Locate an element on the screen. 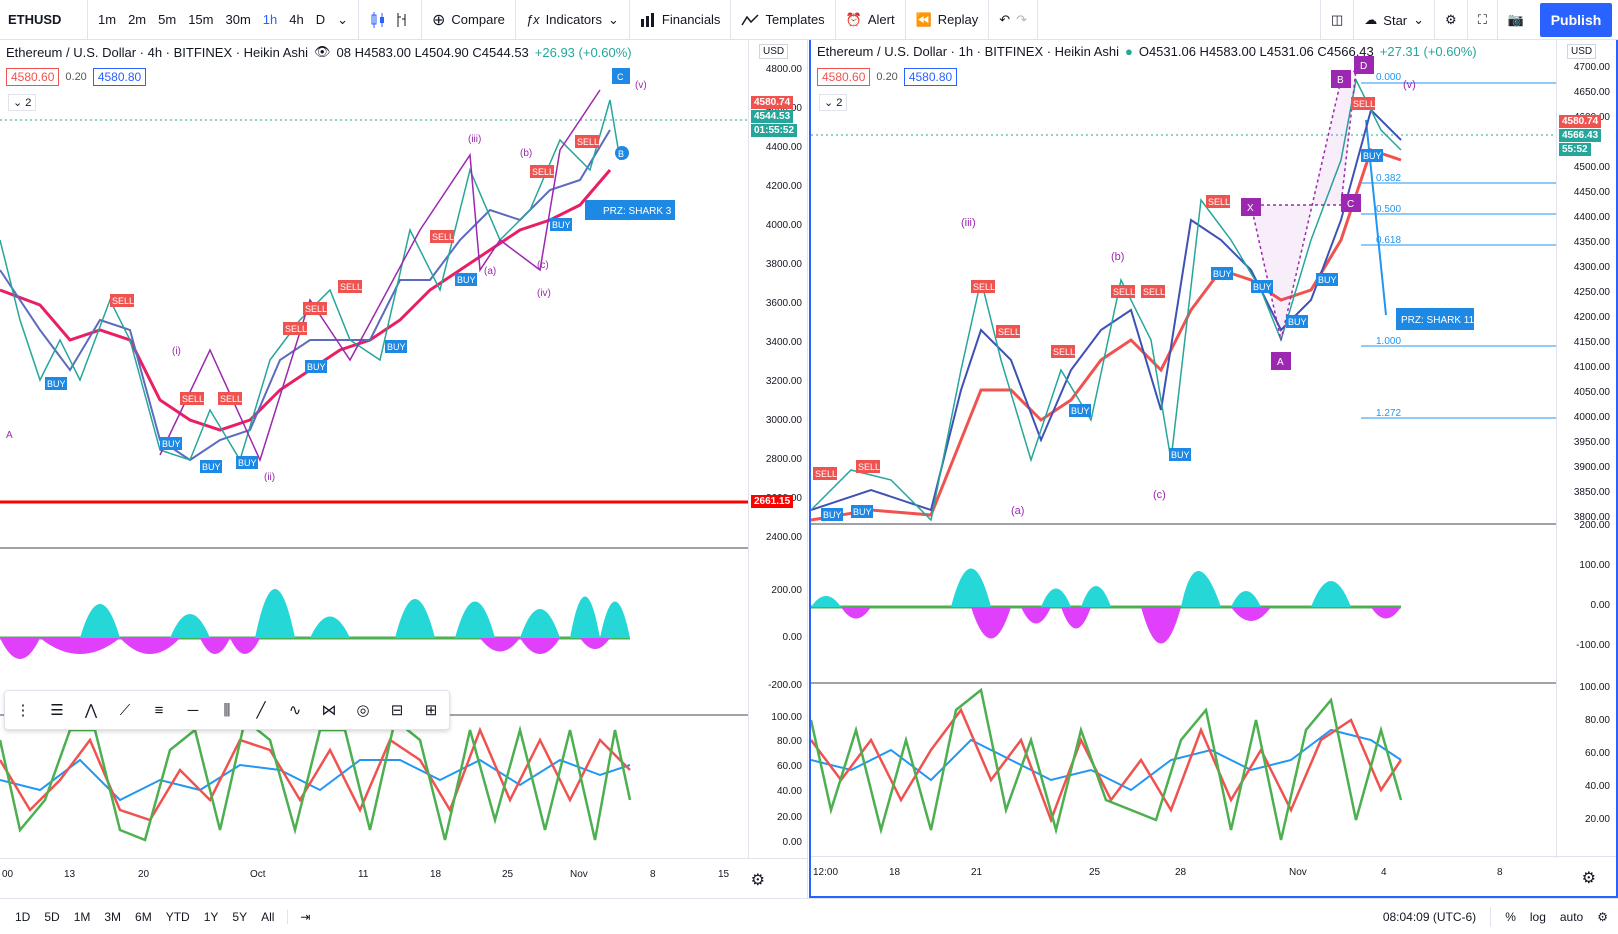 Image resolution: width=1618 pixels, height=934 pixels. right-currency-button: USD is located at coordinates (1582, 51).